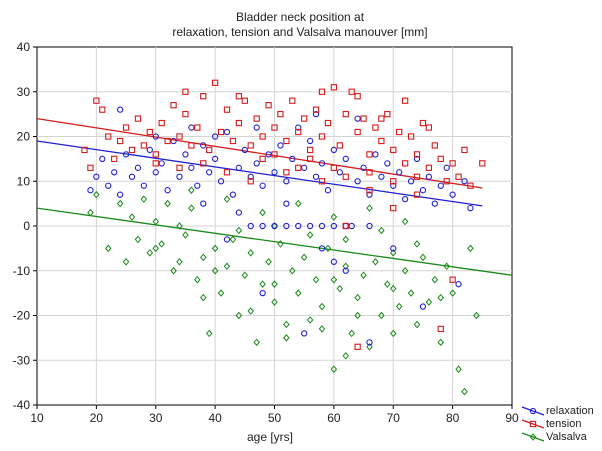 The height and width of the screenshot is (451, 602). Describe the element at coordinates (26, 226) in the screenshot. I see `y-tick-label: 0` at that location.